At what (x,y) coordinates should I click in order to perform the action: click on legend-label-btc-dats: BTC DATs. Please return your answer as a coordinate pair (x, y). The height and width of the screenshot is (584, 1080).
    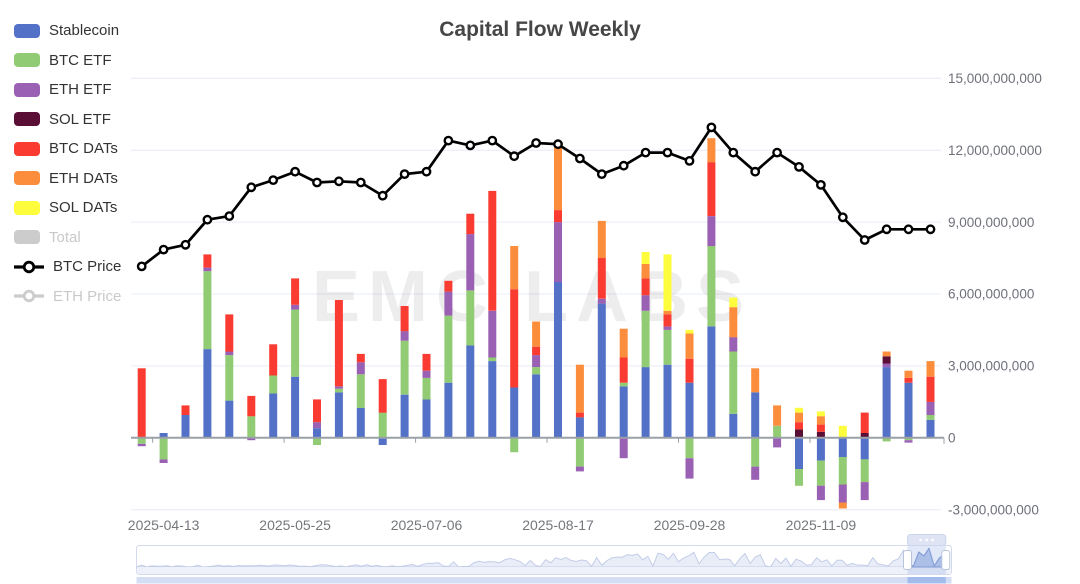
    Looking at the image, I should click on (83, 149).